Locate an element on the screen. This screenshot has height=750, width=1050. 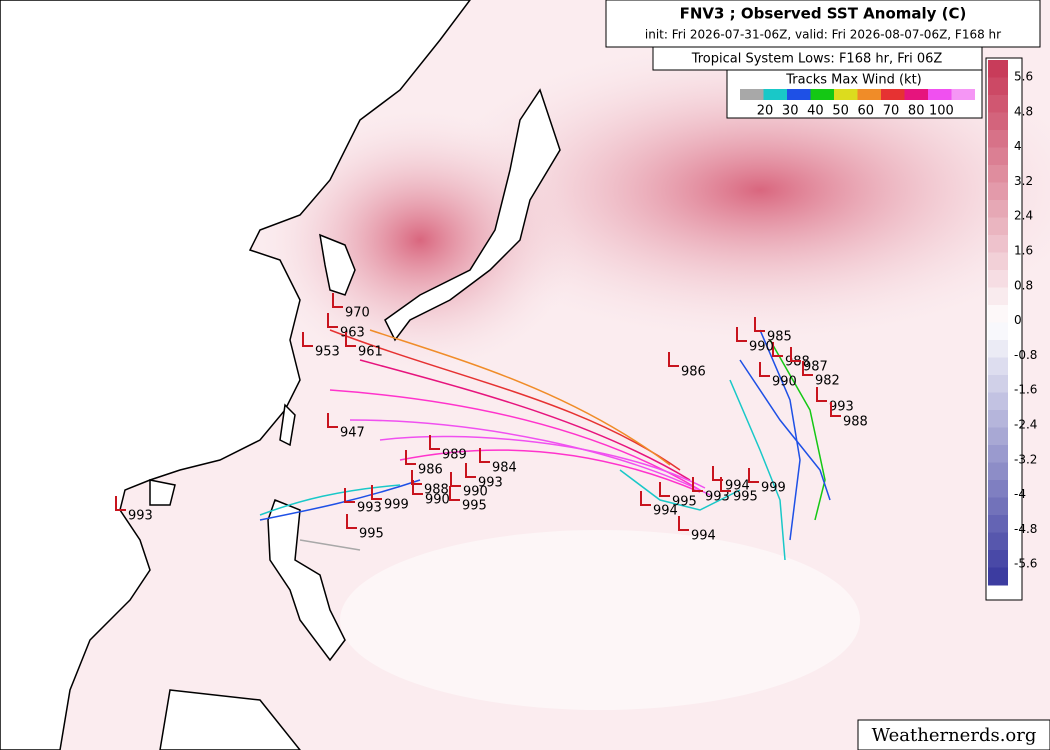
sst-anomaly is located at coordinates (420, 240).